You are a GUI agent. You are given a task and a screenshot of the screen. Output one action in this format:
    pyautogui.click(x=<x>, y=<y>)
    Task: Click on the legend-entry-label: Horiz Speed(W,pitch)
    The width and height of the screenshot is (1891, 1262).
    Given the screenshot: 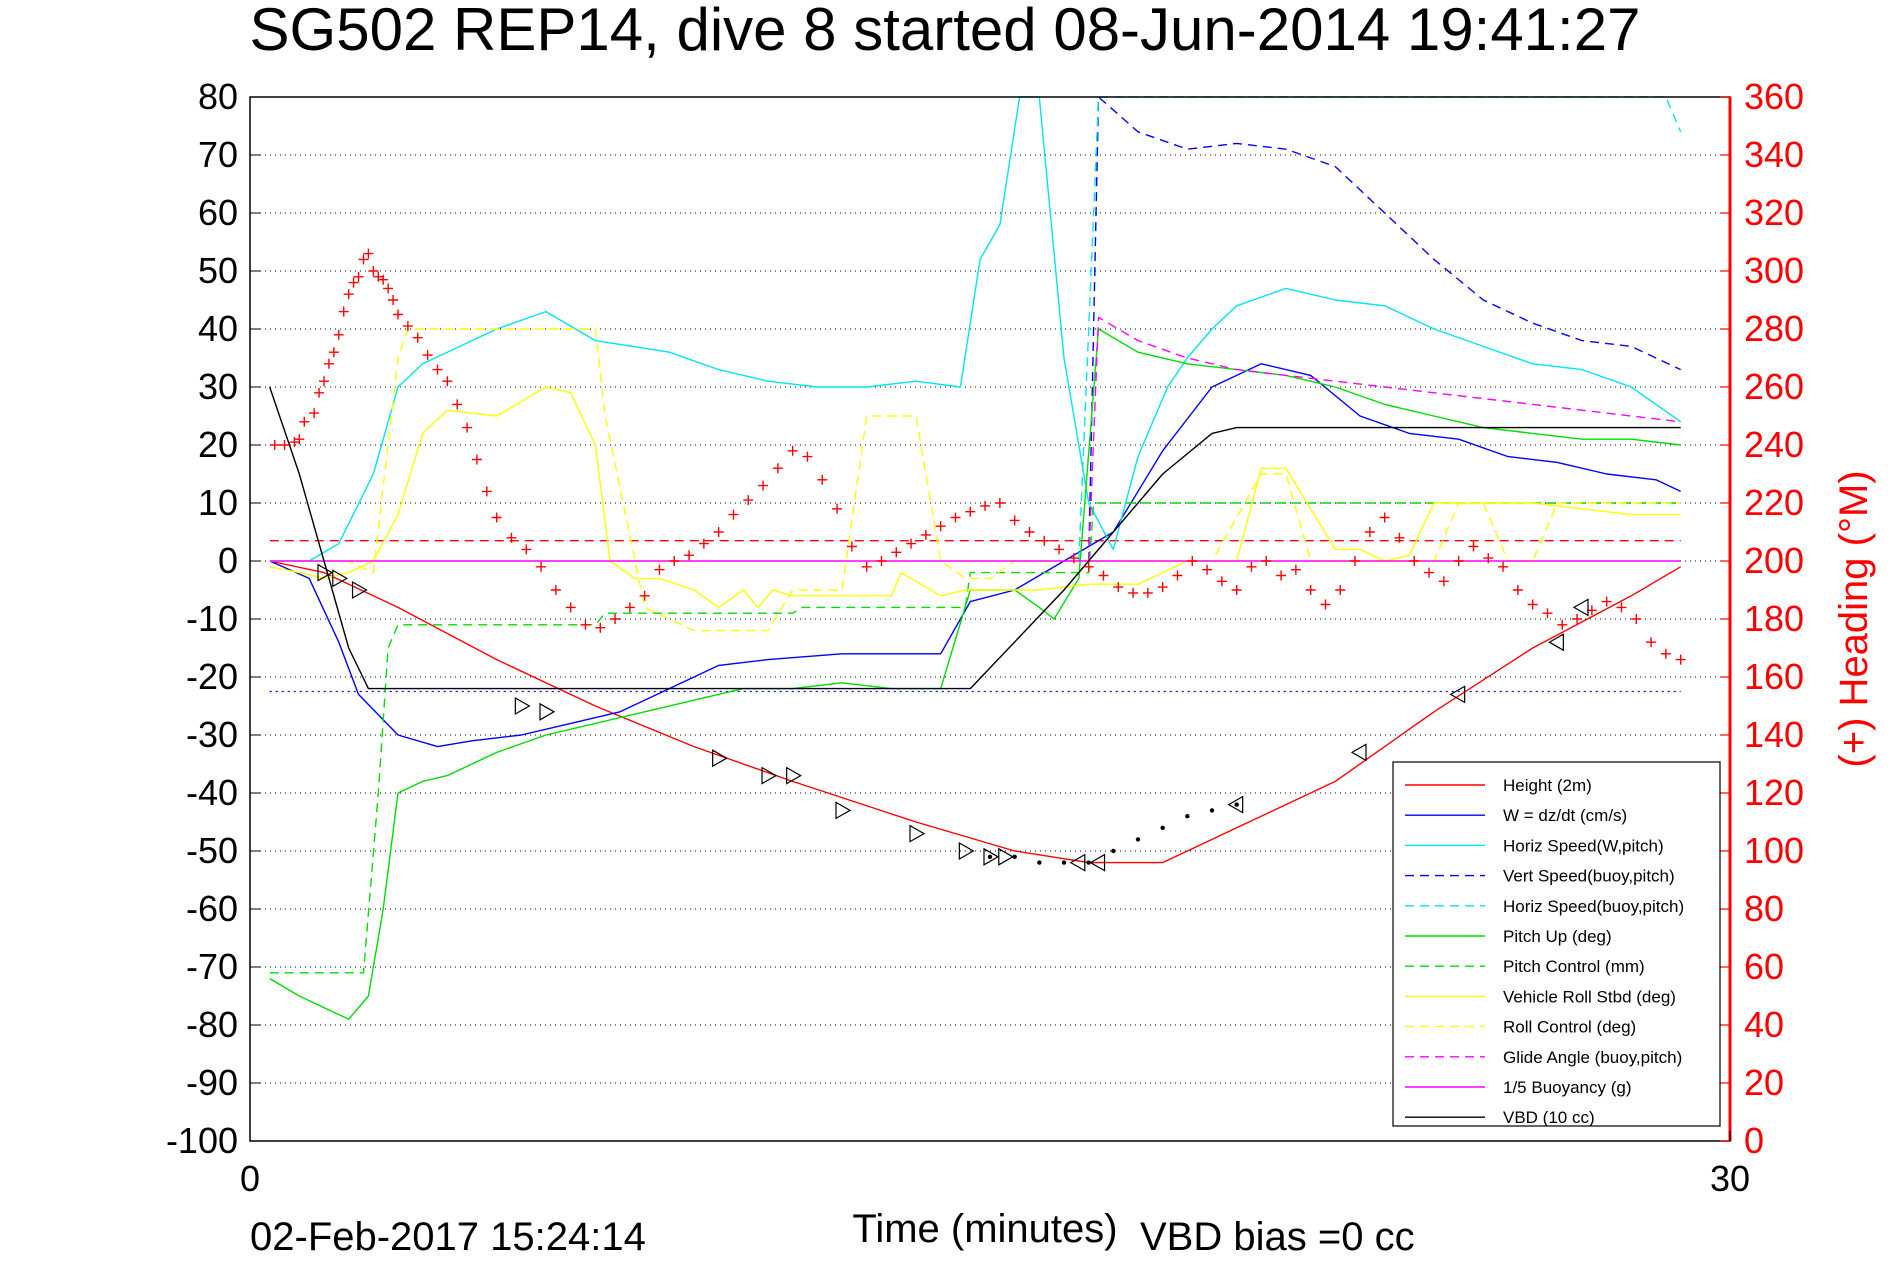 What is the action you would take?
    pyautogui.click(x=1583, y=845)
    